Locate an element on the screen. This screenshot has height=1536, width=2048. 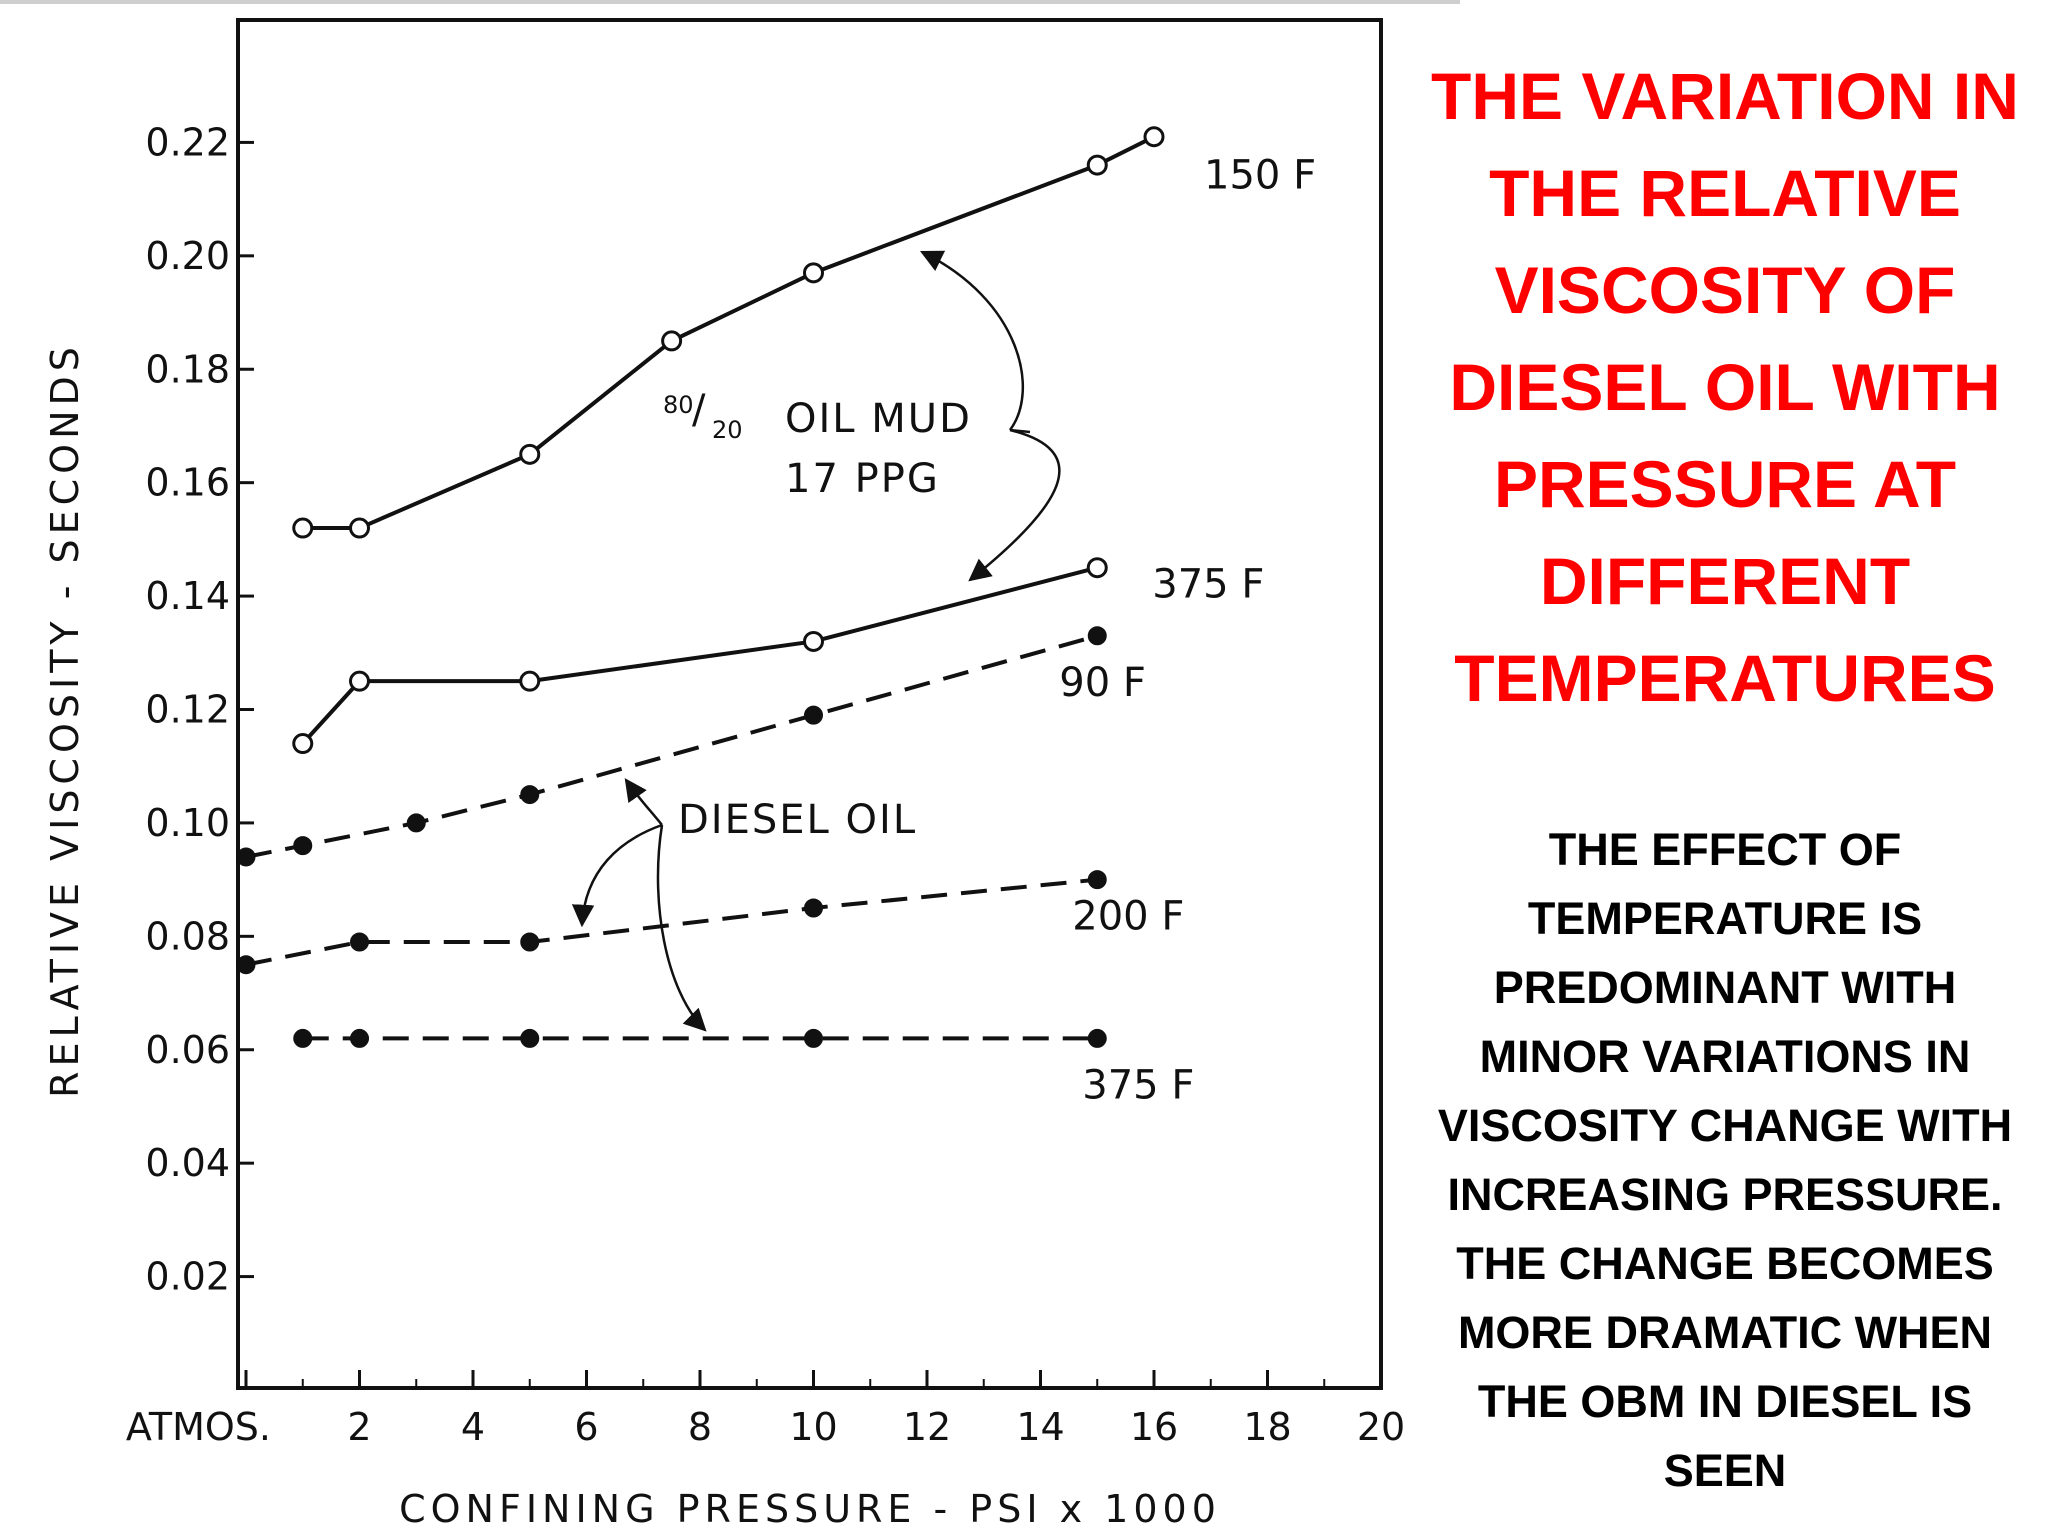
y-tick-label: 0.02 is located at coordinates (187, 1277).